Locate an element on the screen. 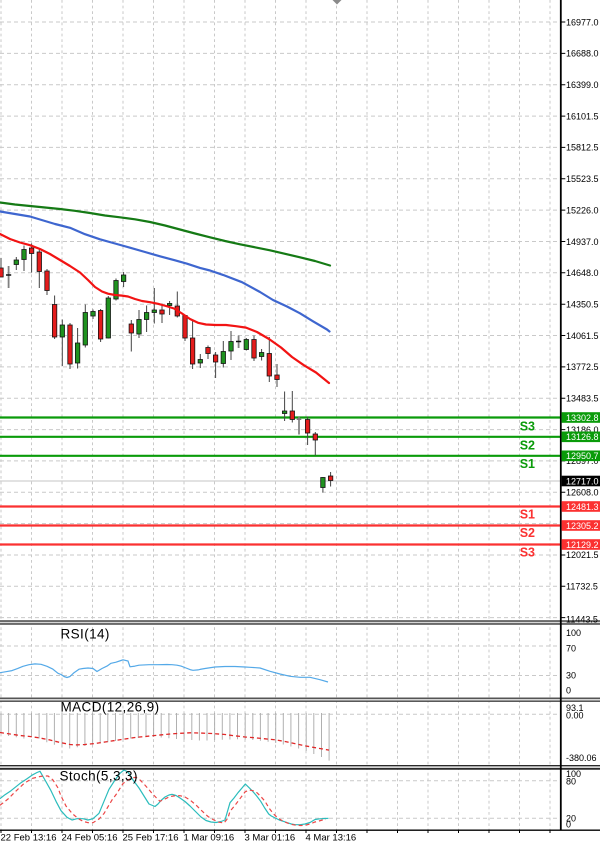  svg-text: 14937.0 is located at coordinates (582, 242).